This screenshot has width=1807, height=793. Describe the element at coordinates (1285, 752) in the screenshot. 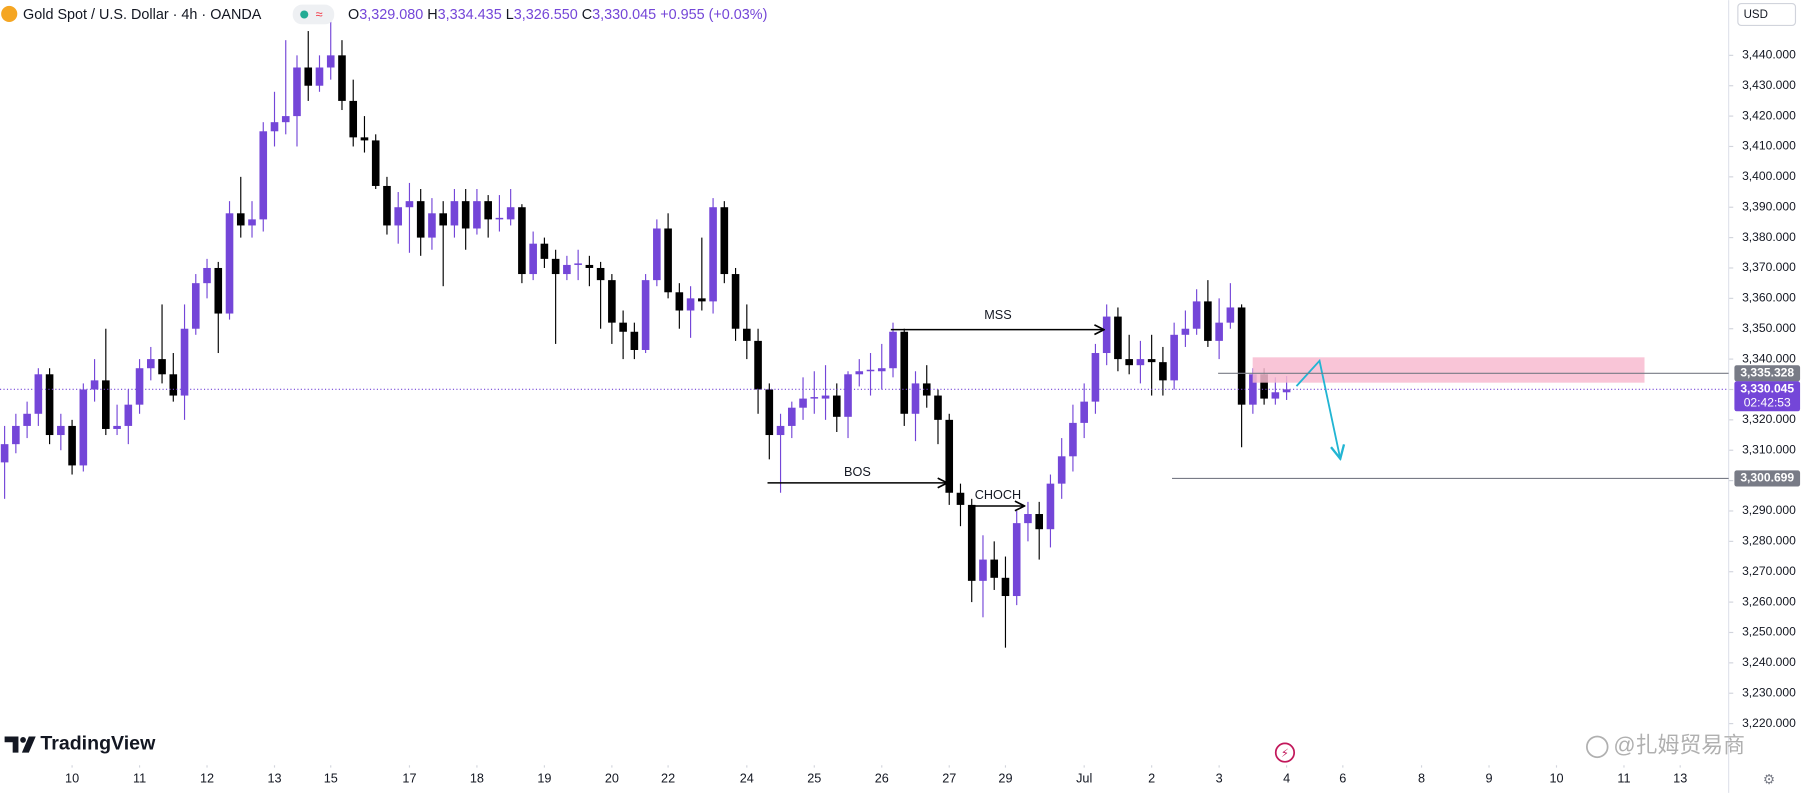

I see `lightning-icon` at that location.